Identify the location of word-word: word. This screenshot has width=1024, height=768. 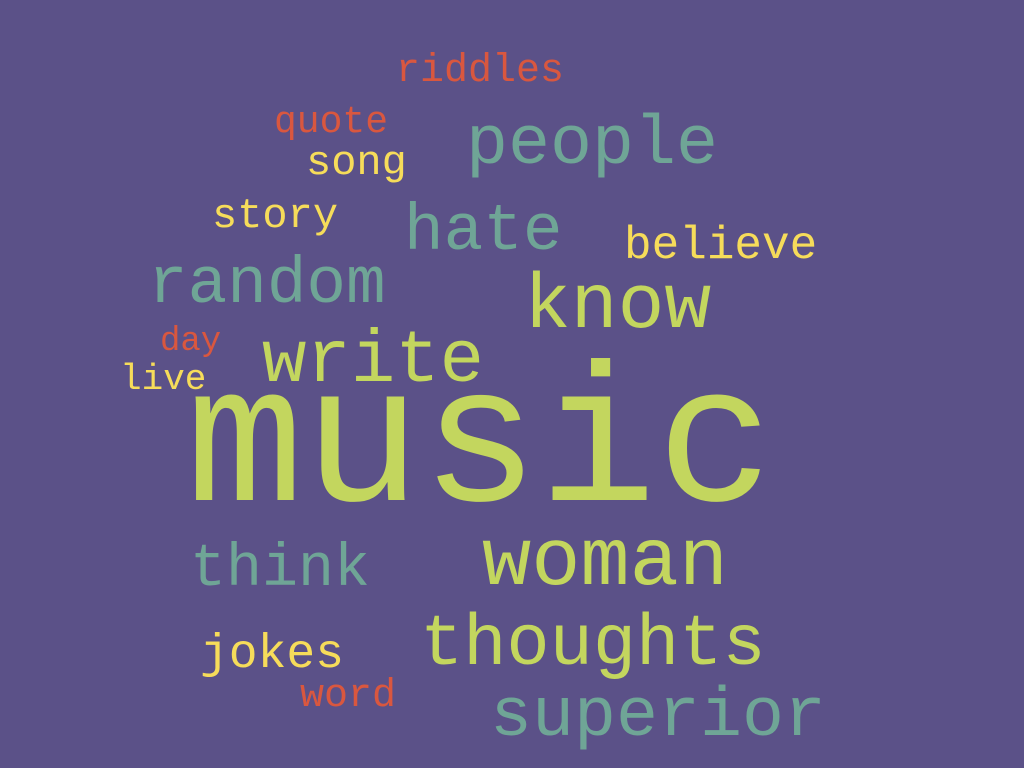
(348, 696).